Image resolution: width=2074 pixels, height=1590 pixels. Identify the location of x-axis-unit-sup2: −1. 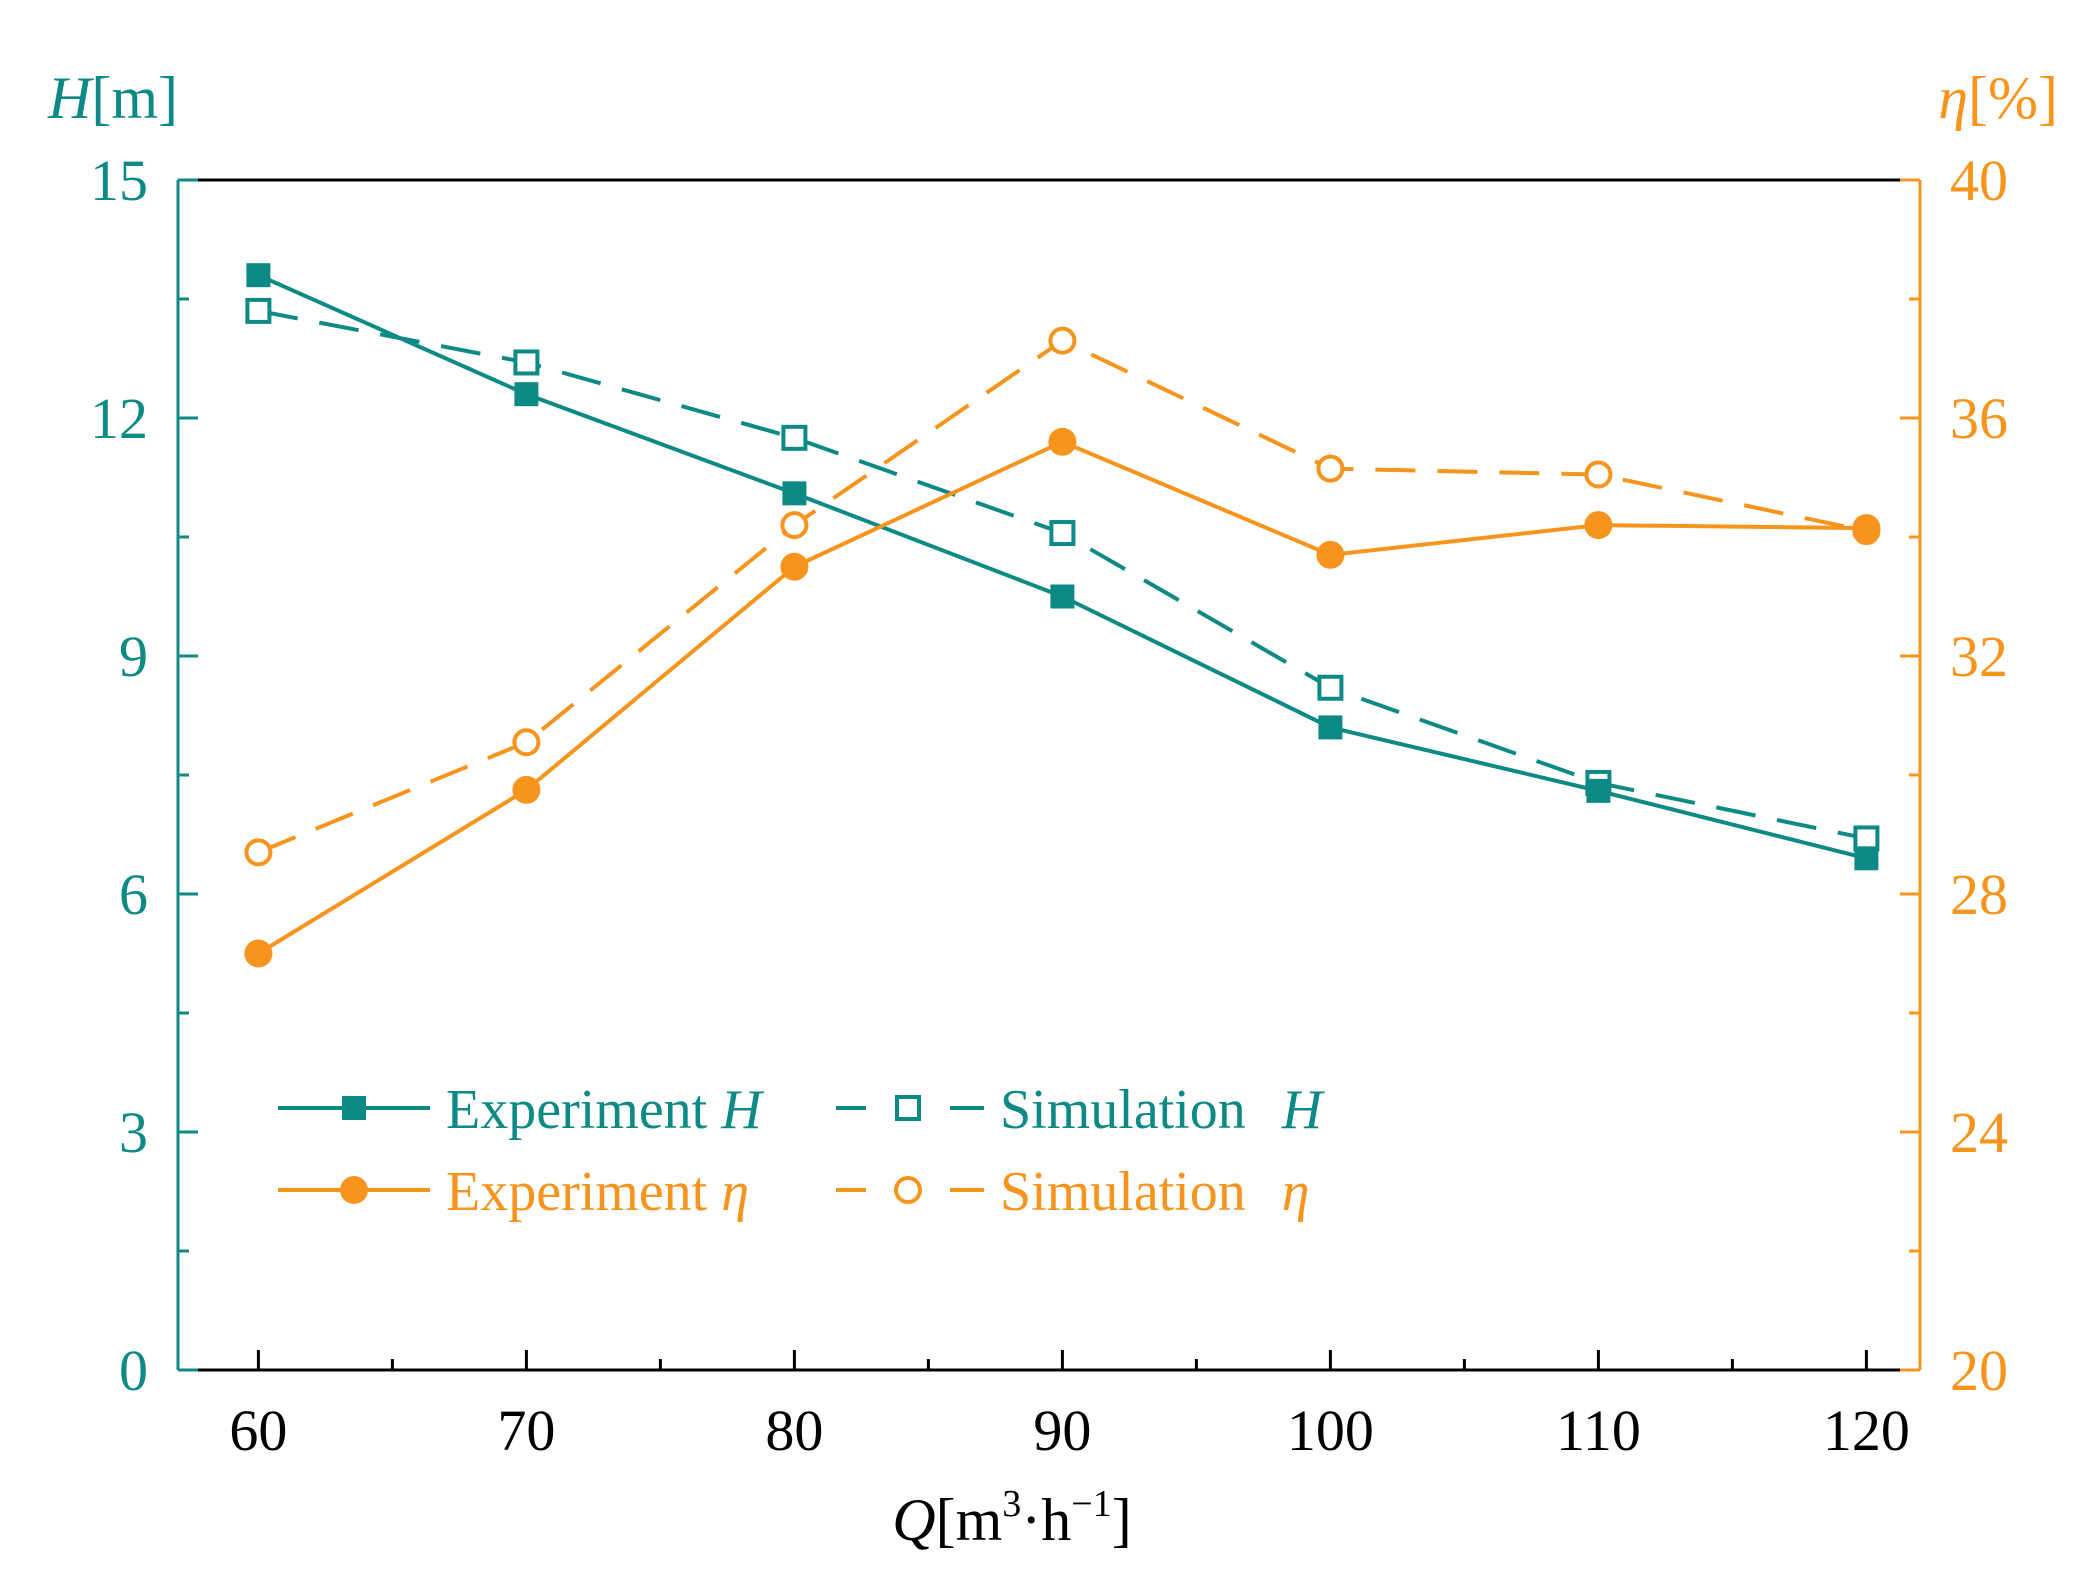
(1091, 1504).